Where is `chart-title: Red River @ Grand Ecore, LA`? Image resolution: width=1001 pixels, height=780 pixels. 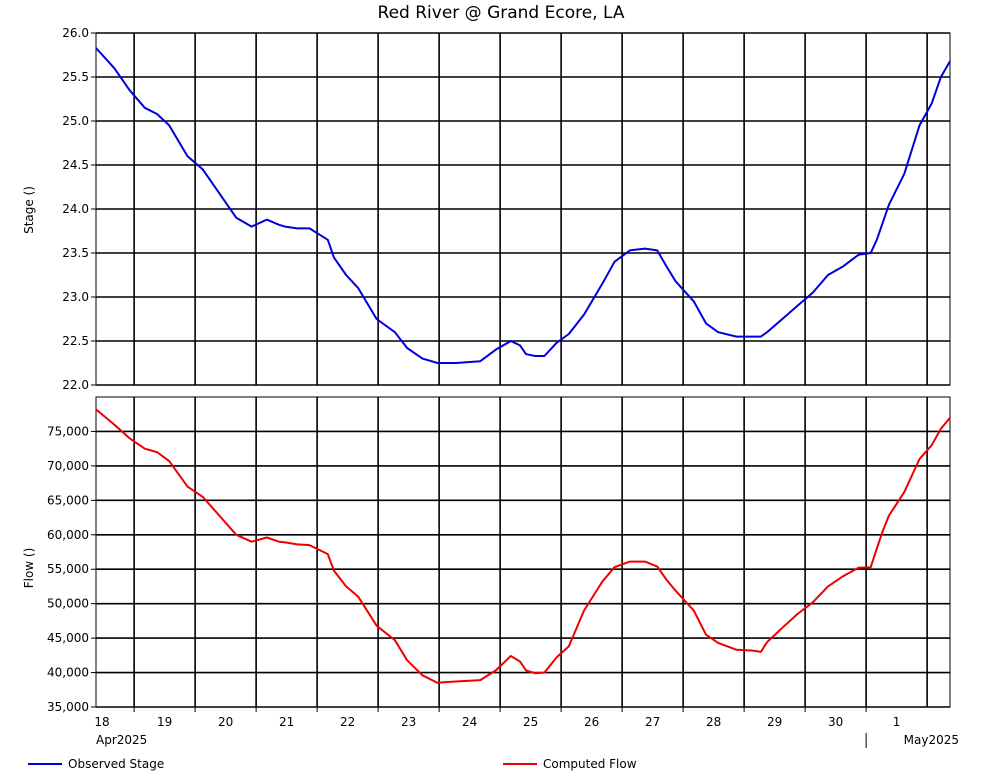
chart-title: Red River @ Grand Ecore, LA is located at coordinates (501, 13).